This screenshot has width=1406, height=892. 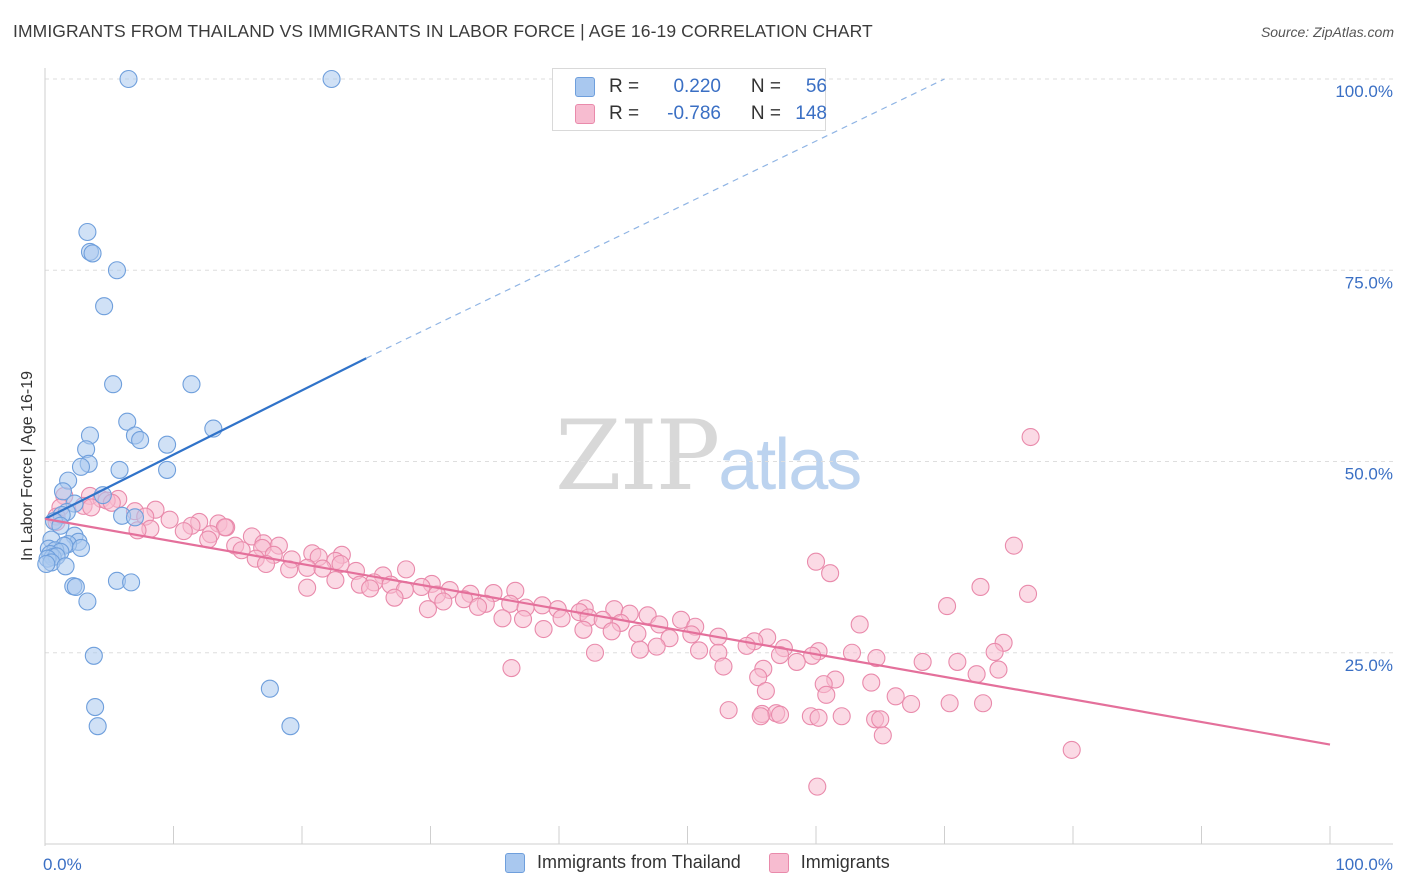 I want to click on legend-item-immigrants: Immigrants, so click(x=829, y=862).